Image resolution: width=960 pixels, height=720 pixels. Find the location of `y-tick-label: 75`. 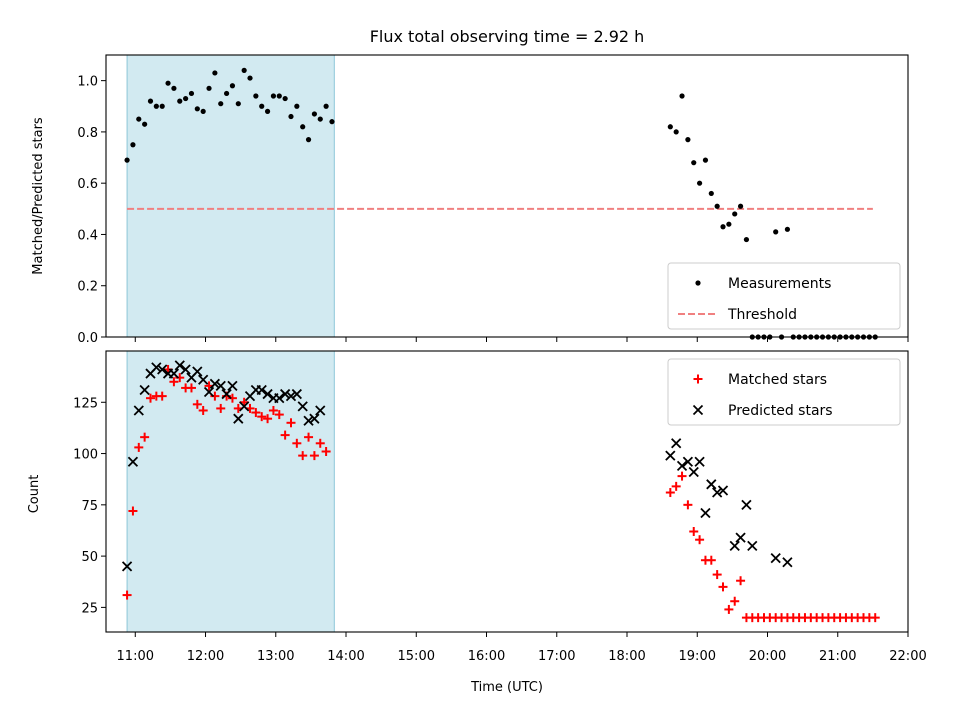

y-tick-label: 75 is located at coordinates (89, 506).